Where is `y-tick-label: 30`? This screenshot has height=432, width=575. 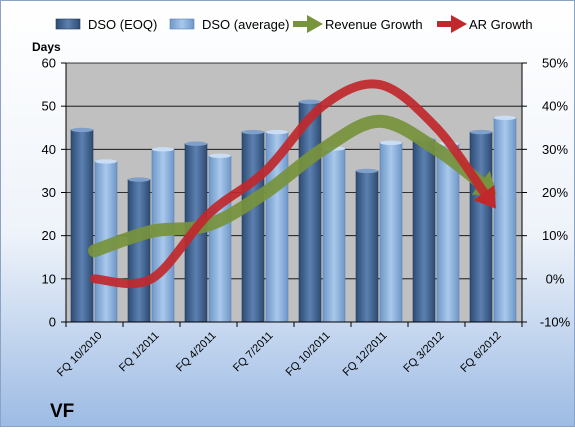 y-tick-label: 30 is located at coordinates (49, 192).